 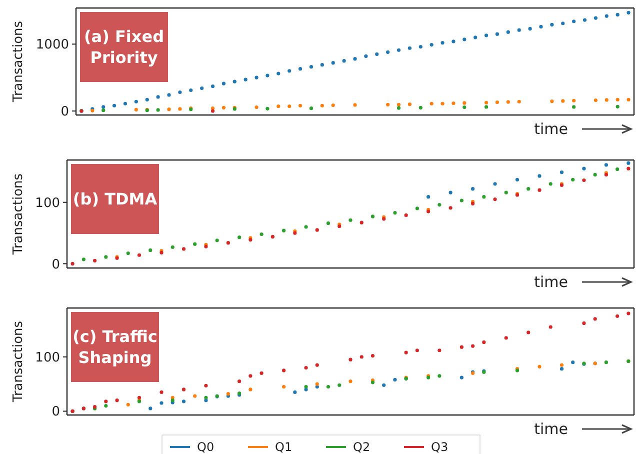 What do you see at coordinates (115, 199) in the screenshot?
I see `text: (b) TDMA` at bounding box center [115, 199].